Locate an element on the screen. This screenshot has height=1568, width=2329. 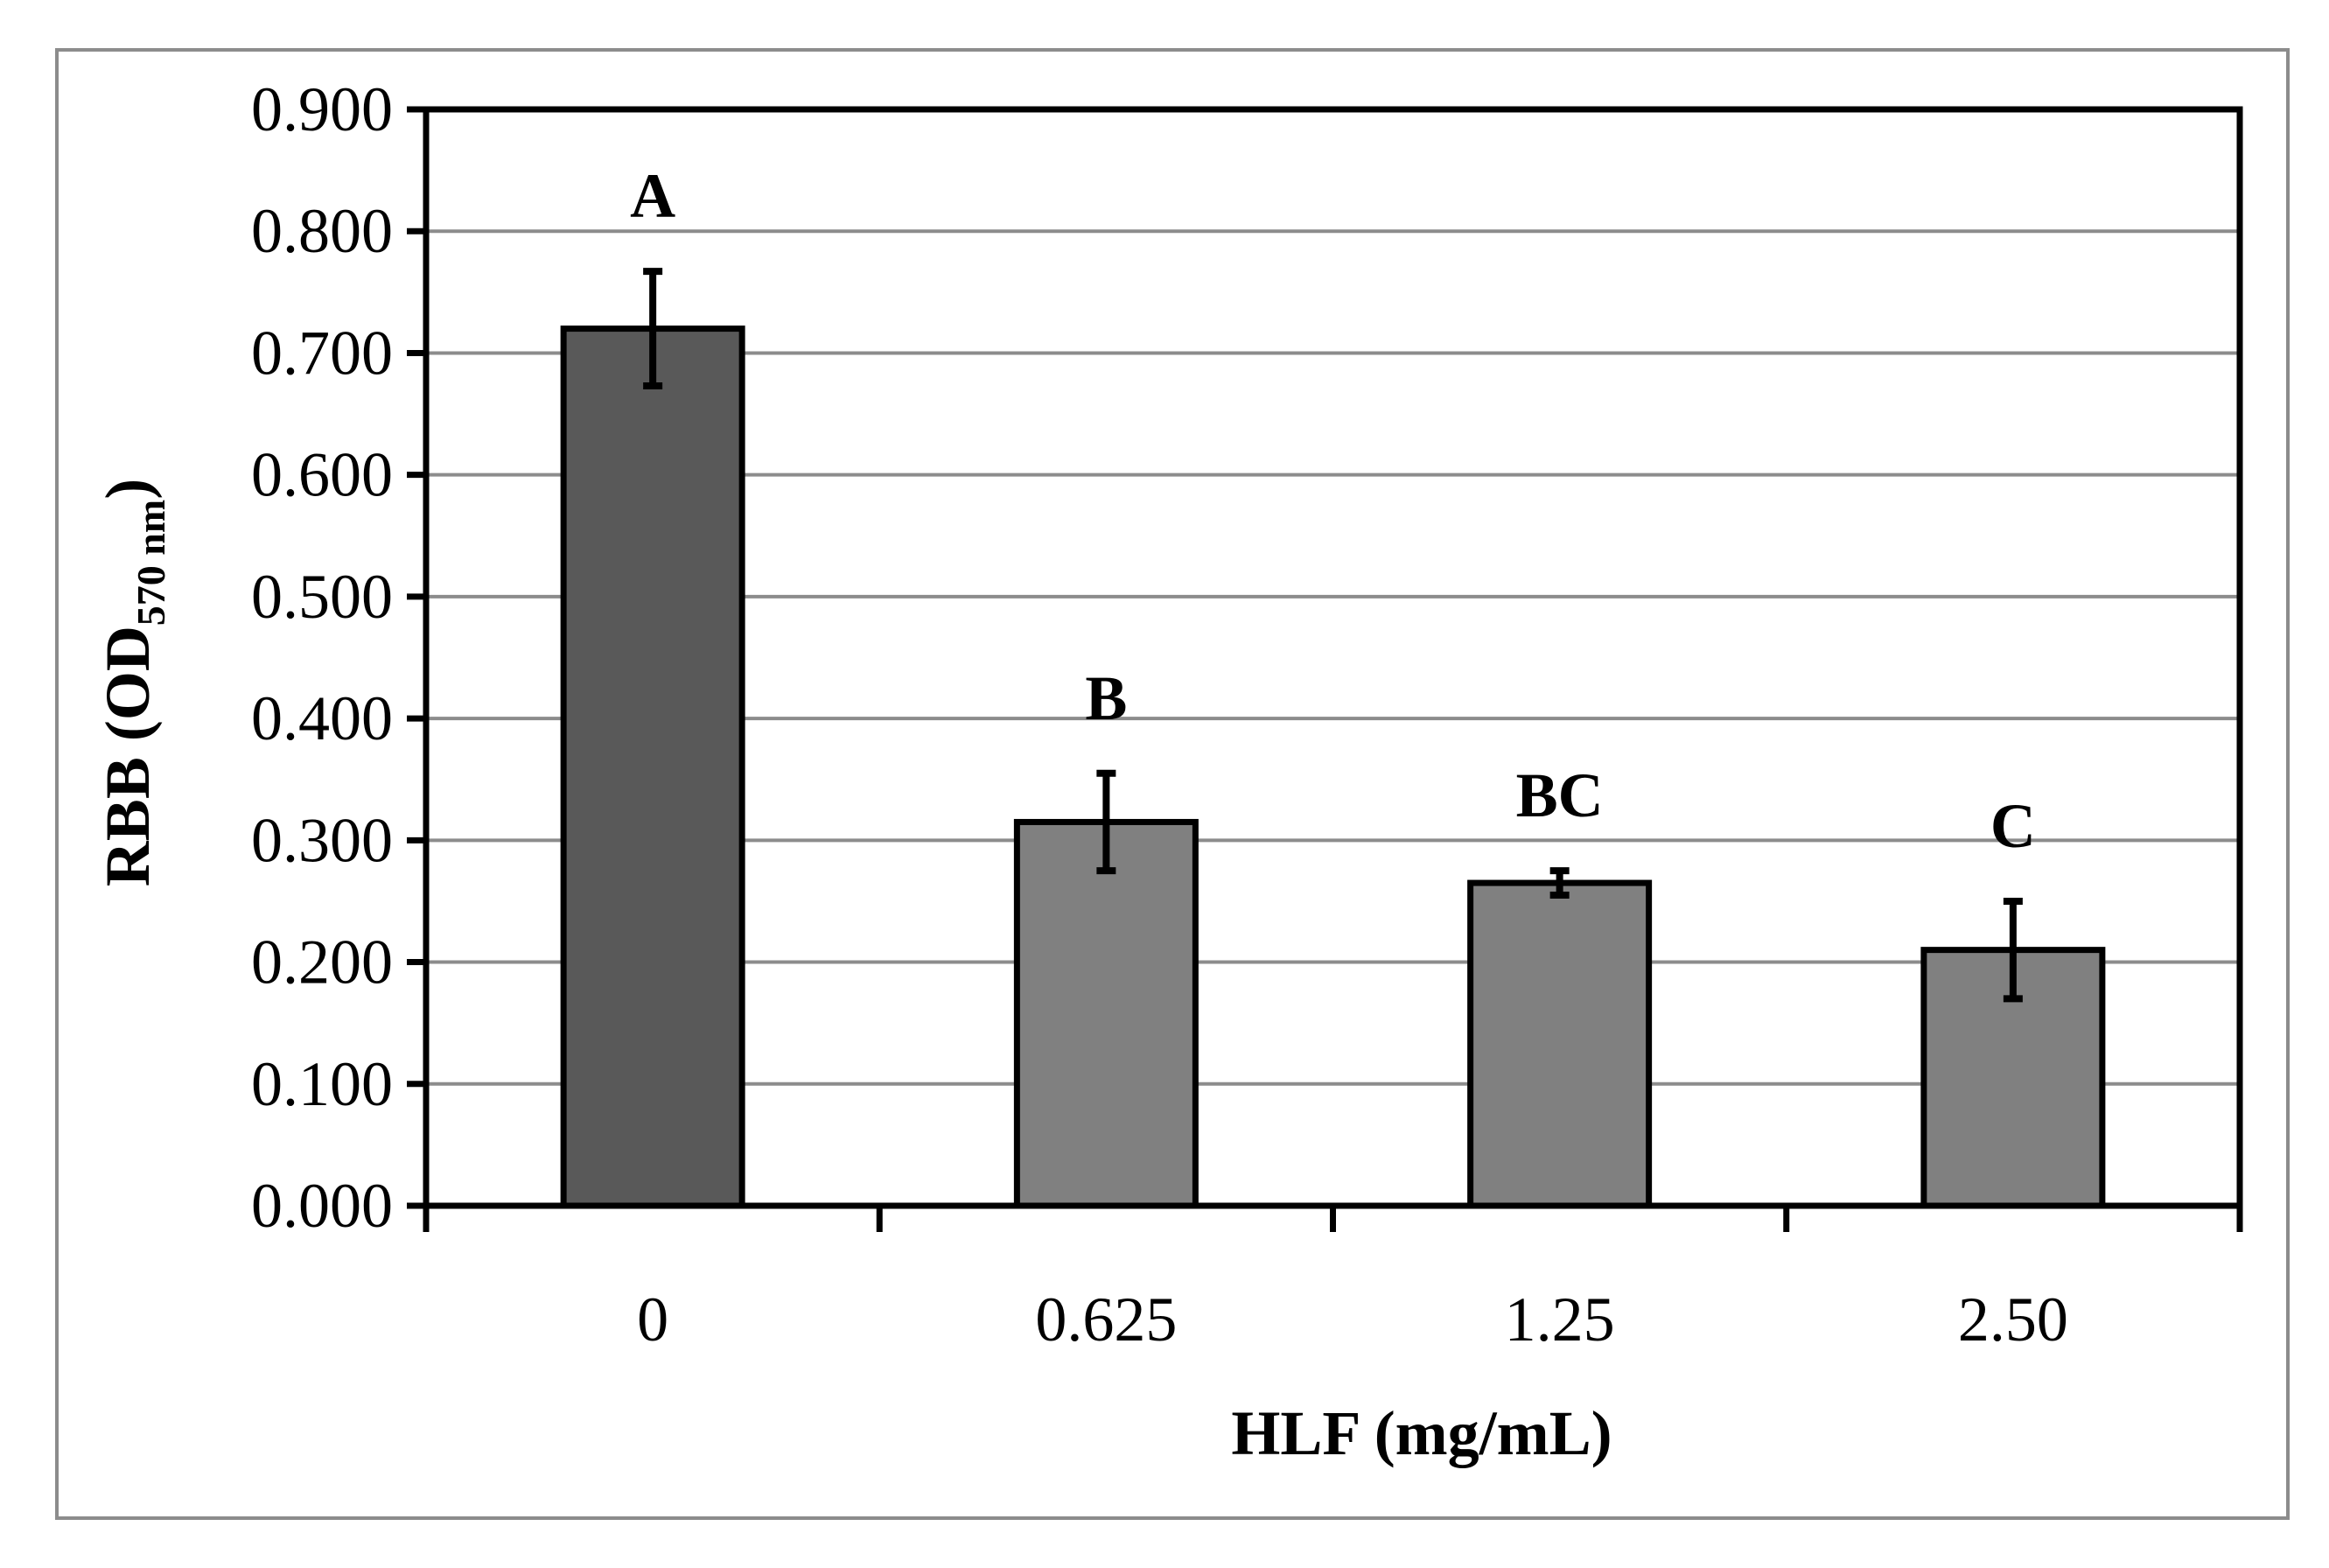
bar-1.25 is located at coordinates (1560, 1044).